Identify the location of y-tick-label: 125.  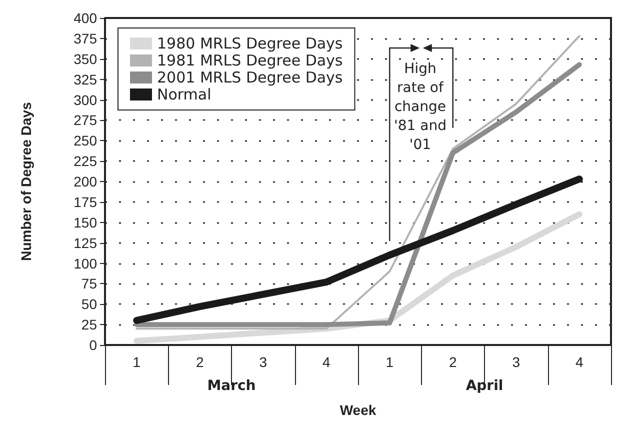
(86, 242).